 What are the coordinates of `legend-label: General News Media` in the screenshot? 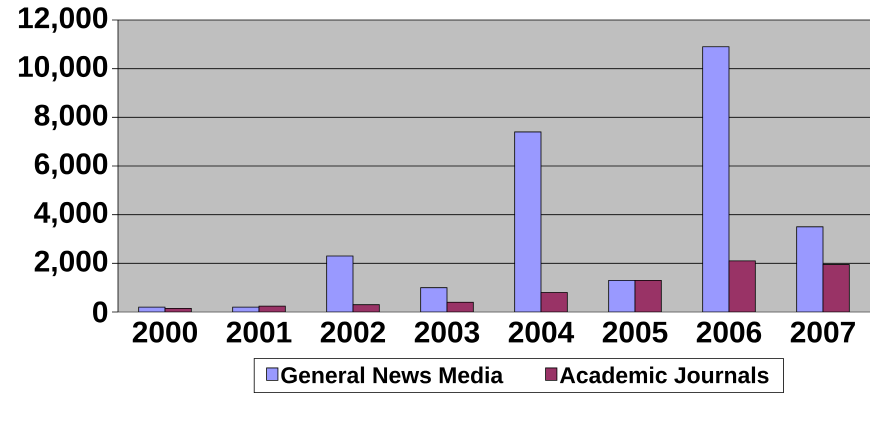 It's located at (392, 375).